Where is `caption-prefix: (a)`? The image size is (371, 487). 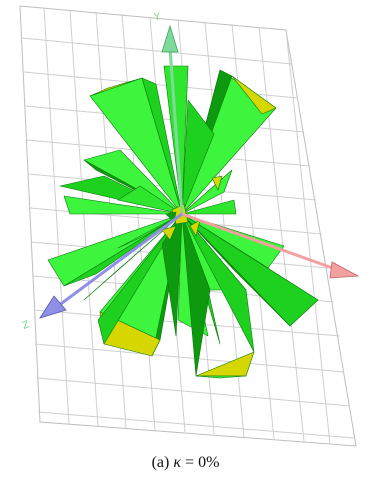 caption-prefix: (a) is located at coordinates (160, 462).